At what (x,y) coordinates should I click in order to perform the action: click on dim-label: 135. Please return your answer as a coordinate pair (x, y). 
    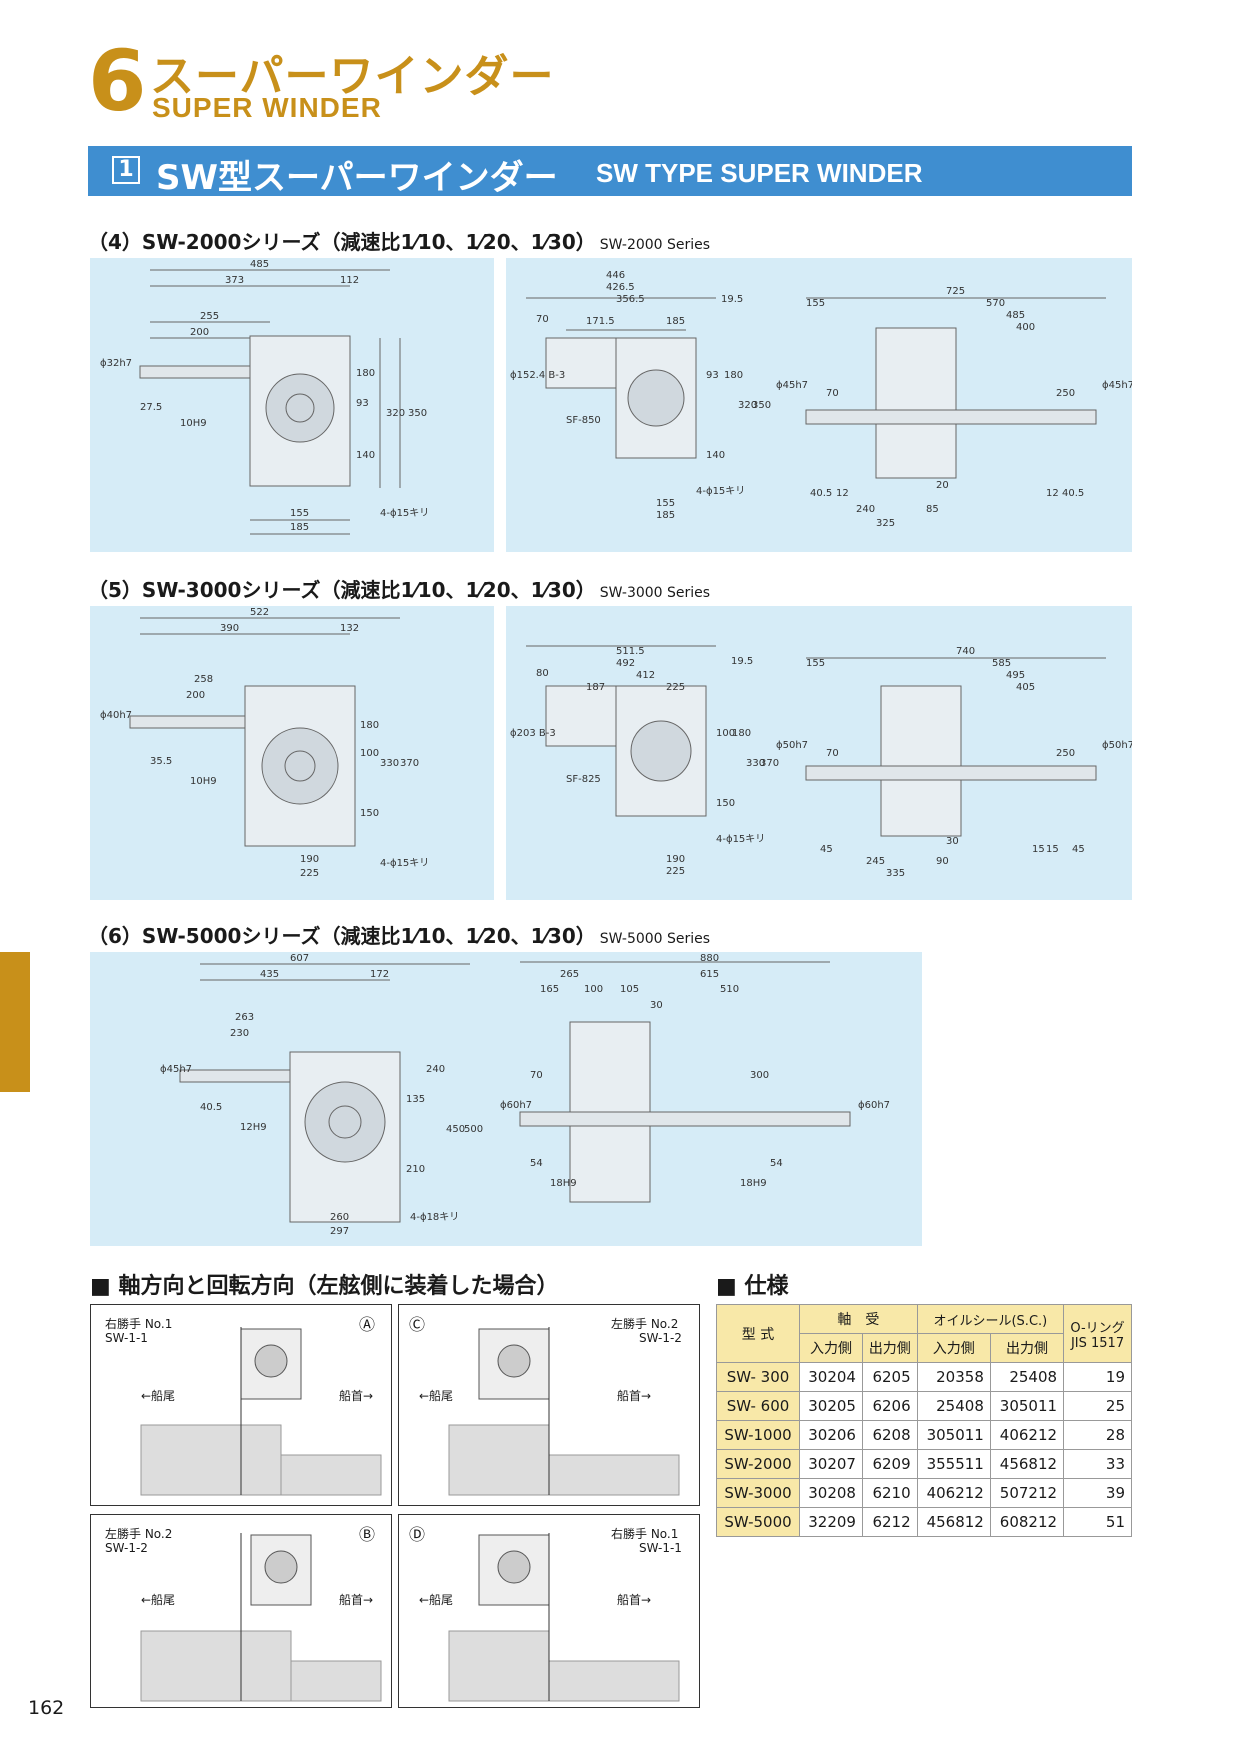
    Looking at the image, I should click on (415, 1099).